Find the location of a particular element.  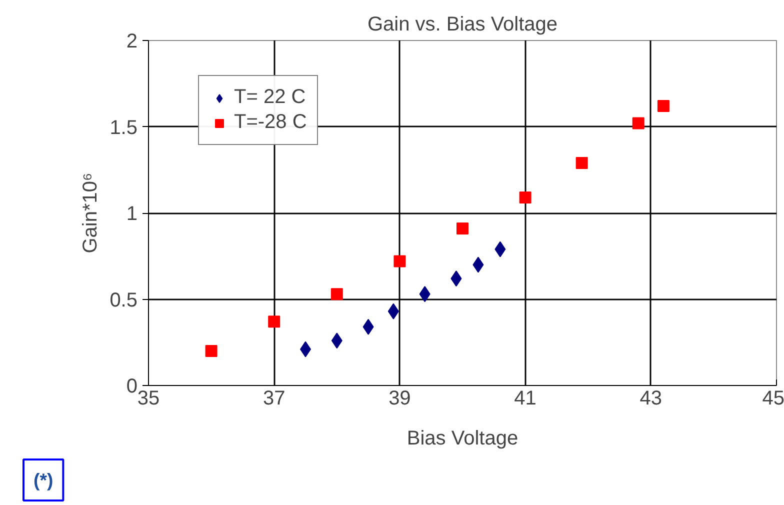

y-tick-label: 0 is located at coordinates (132, 387).